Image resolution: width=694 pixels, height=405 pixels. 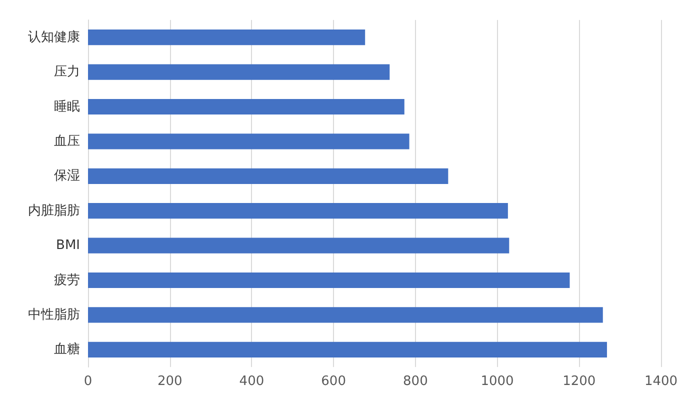 I want to click on x-tick-label: 400, so click(x=251, y=381).